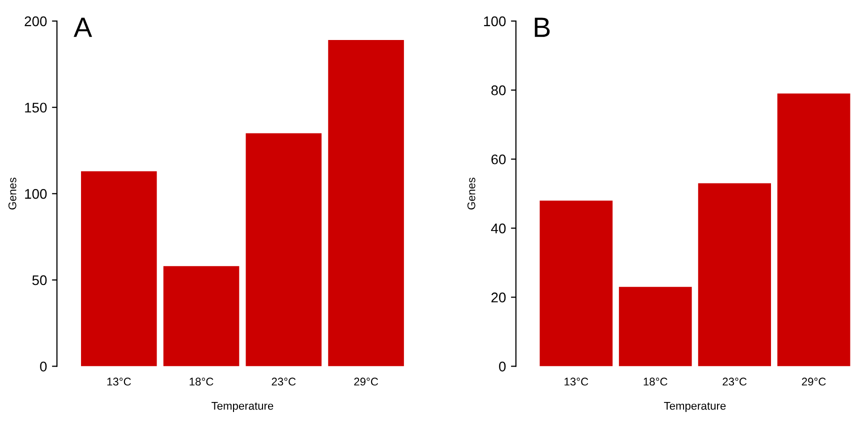 This screenshot has width=866, height=421. What do you see at coordinates (498, 159) in the screenshot?
I see `y-tick-label: 60` at bounding box center [498, 159].